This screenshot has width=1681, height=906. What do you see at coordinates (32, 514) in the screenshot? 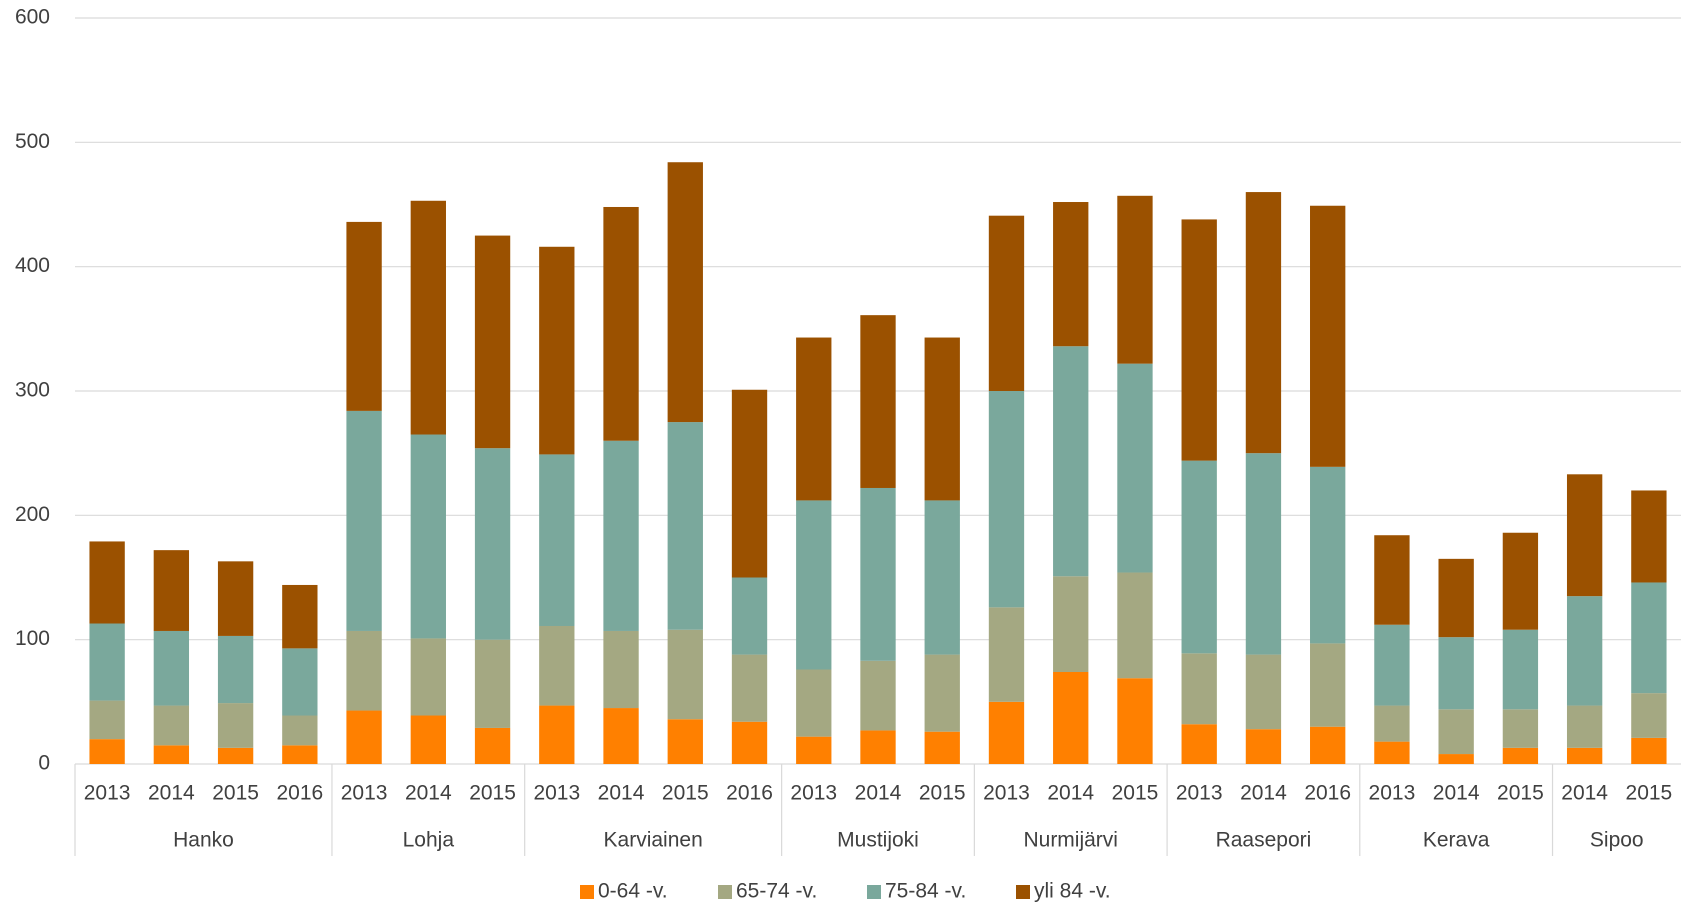
I see `y-tick-label: 200` at bounding box center [32, 514].